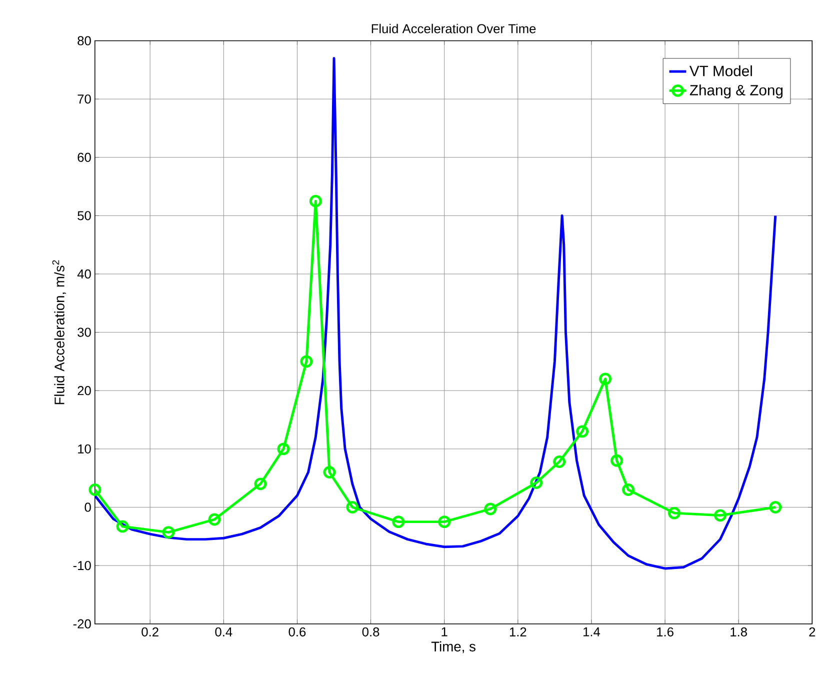 The image size is (836, 683). What do you see at coordinates (150, 631) in the screenshot?
I see `x-tick-label: 0.2` at bounding box center [150, 631].